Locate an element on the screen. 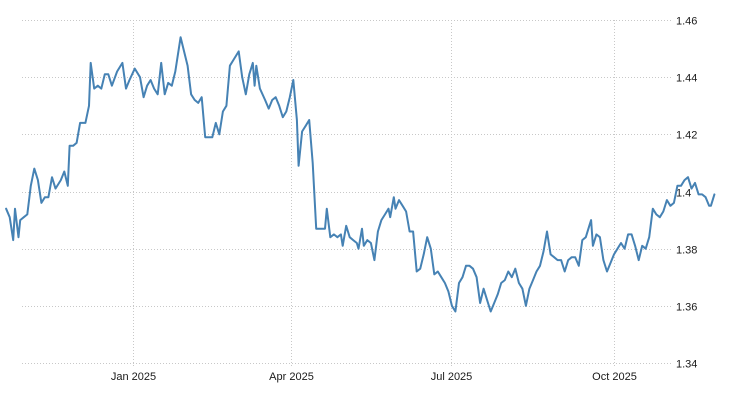 The width and height of the screenshot is (730, 400). y-tick-label: 1.46 is located at coordinates (686, 22).